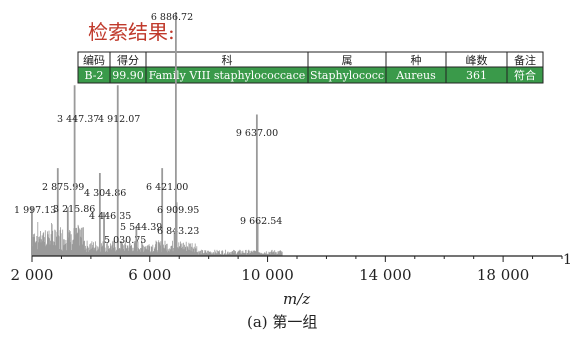  What do you see at coordinates (282, 322) in the screenshot?
I see `figure-caption: (a) 第一组` at bounding box center [282, 322].